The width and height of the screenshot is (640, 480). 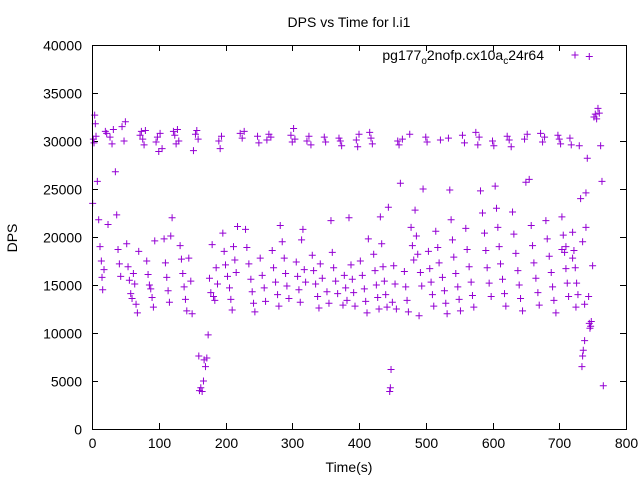 What do you see at coordinates (62, 190) in the screenshot?
I see `y-tick-label: 25000` at bounding box center [62, 190].